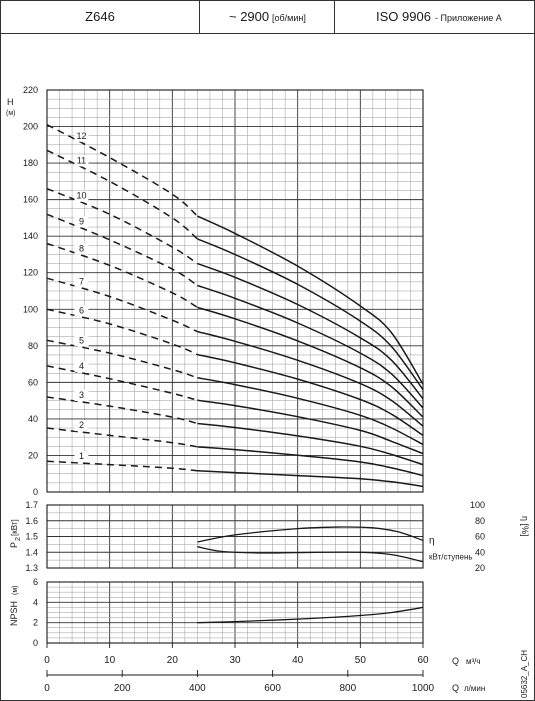  I want to click on stage-label-6: 6, so click(81, 310).